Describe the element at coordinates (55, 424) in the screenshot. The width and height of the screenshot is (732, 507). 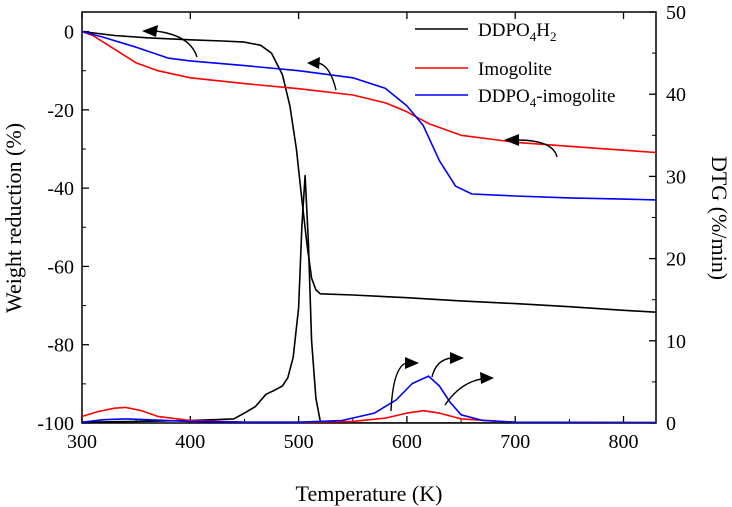
I see `y-left-tick-label-5: -100` at that location.